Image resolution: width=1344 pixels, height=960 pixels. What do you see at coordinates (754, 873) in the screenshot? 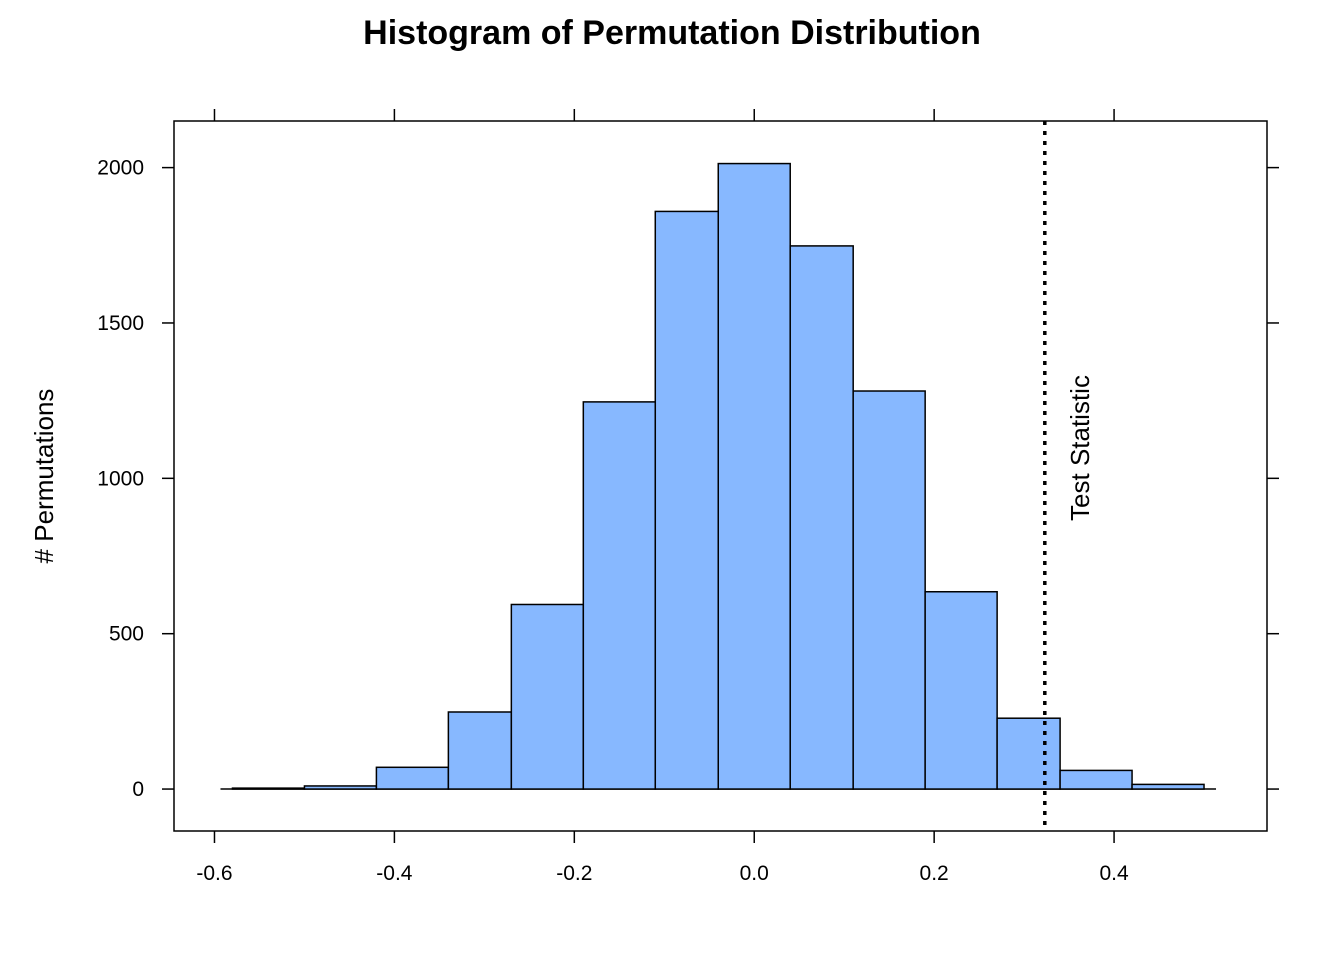
I see `x-tick-label: 0.0` at bounding box center [754, 873].